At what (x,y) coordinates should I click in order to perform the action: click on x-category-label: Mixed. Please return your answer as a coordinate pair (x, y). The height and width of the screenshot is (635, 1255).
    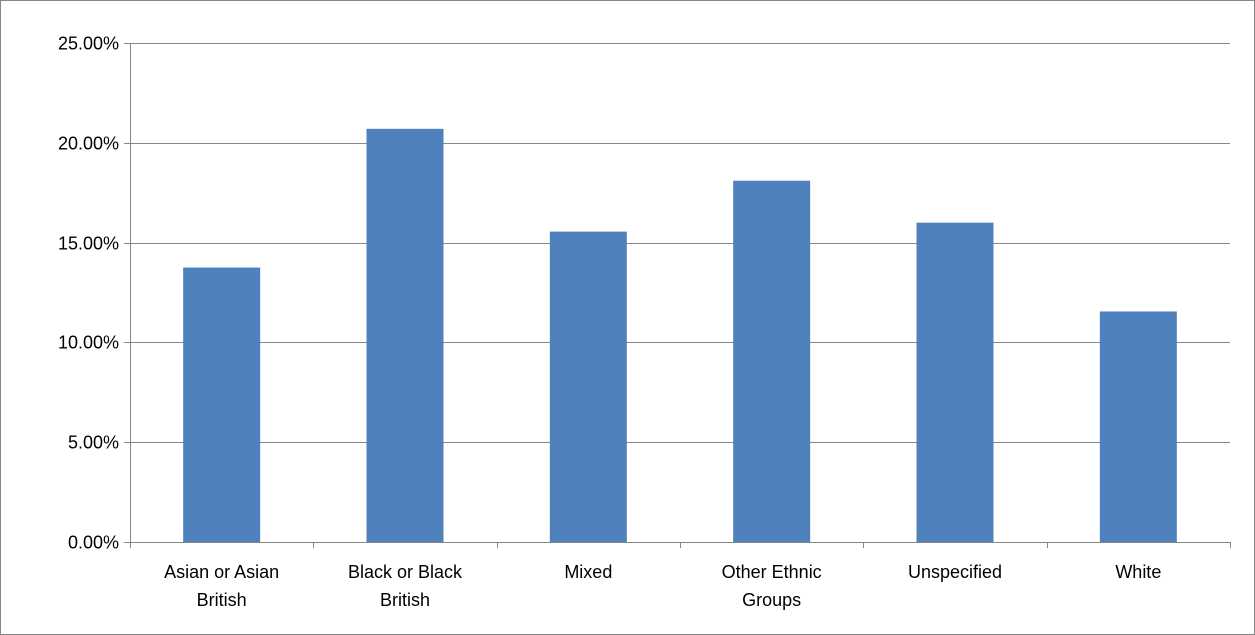
    Looking at the image, I should click on (588, 572).